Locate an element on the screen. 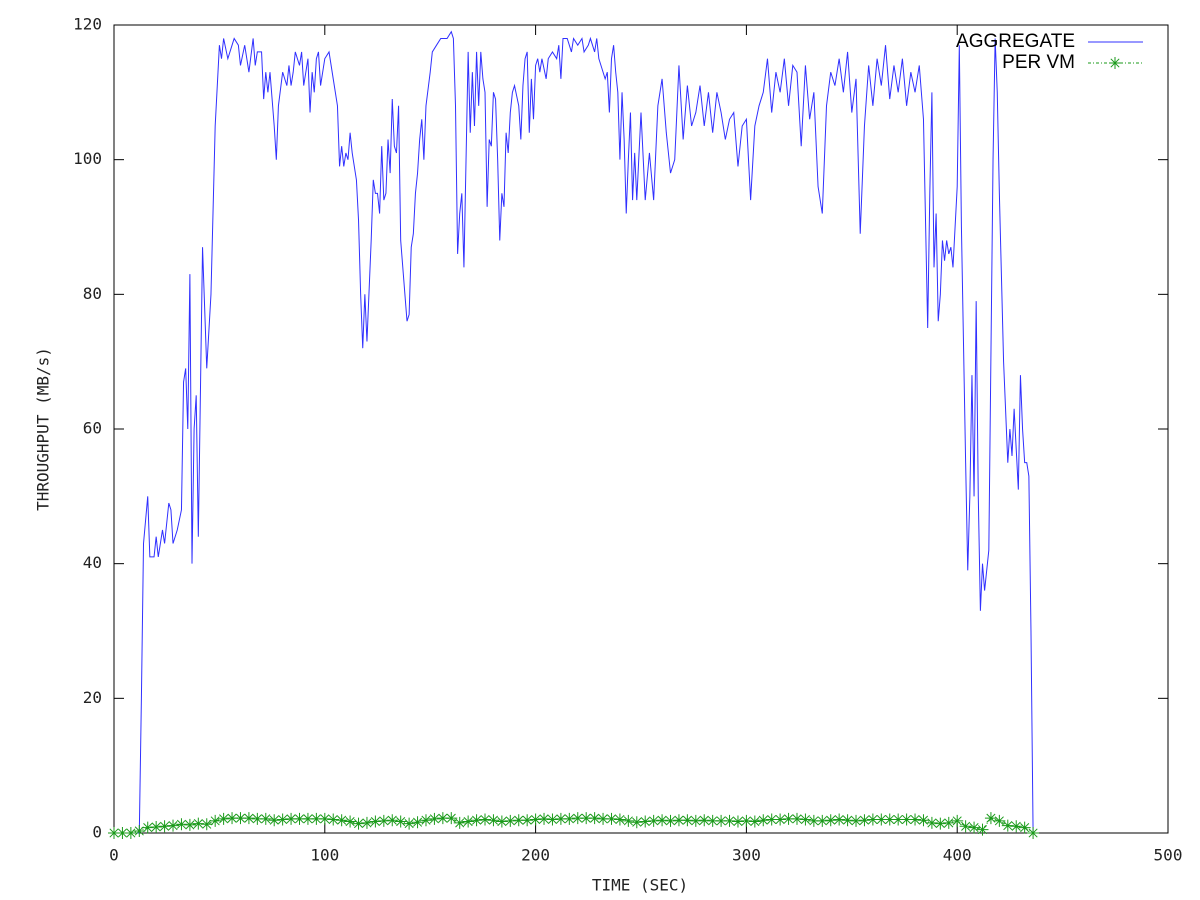 The image size is (1200, 900). x-tick-label: 400 is located at coordinates (957, 855).